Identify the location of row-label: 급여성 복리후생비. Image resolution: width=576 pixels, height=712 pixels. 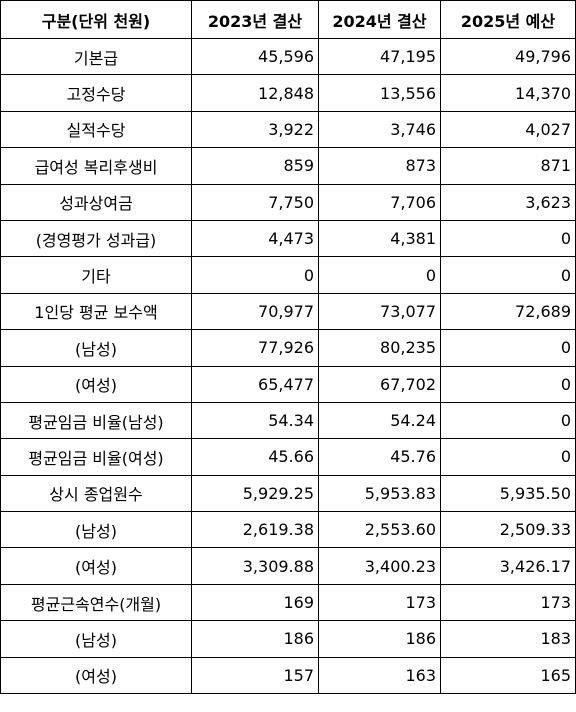
(96, 166).